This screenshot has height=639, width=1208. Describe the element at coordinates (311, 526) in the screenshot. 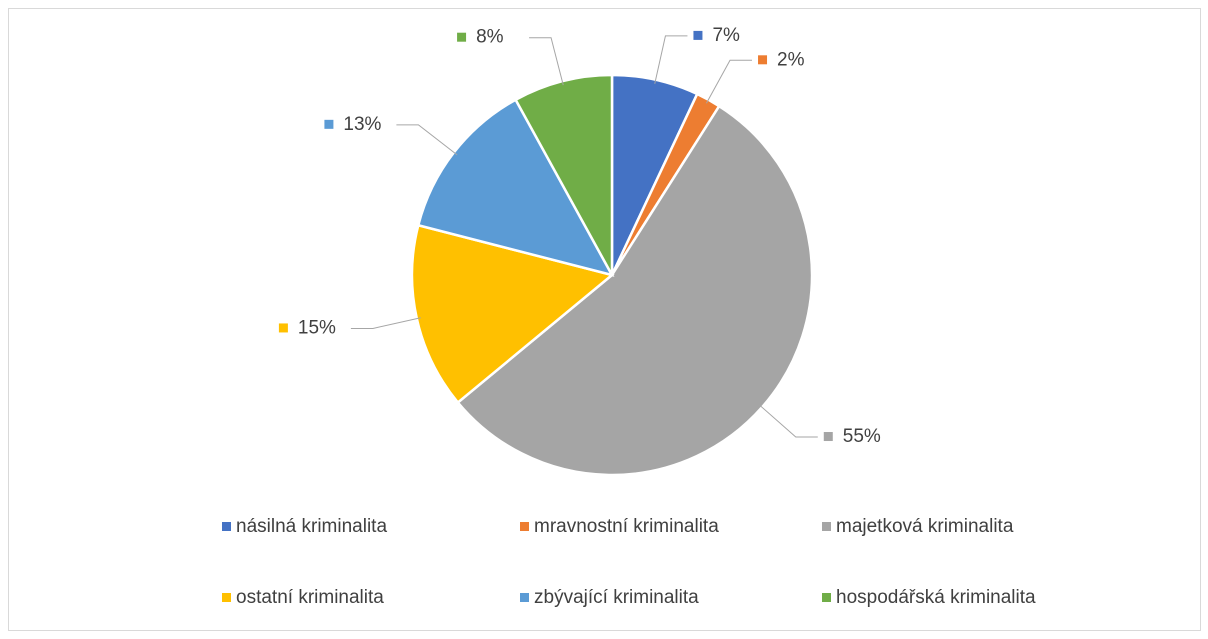

I see `legend-label: násilná kriminalita` at that location.